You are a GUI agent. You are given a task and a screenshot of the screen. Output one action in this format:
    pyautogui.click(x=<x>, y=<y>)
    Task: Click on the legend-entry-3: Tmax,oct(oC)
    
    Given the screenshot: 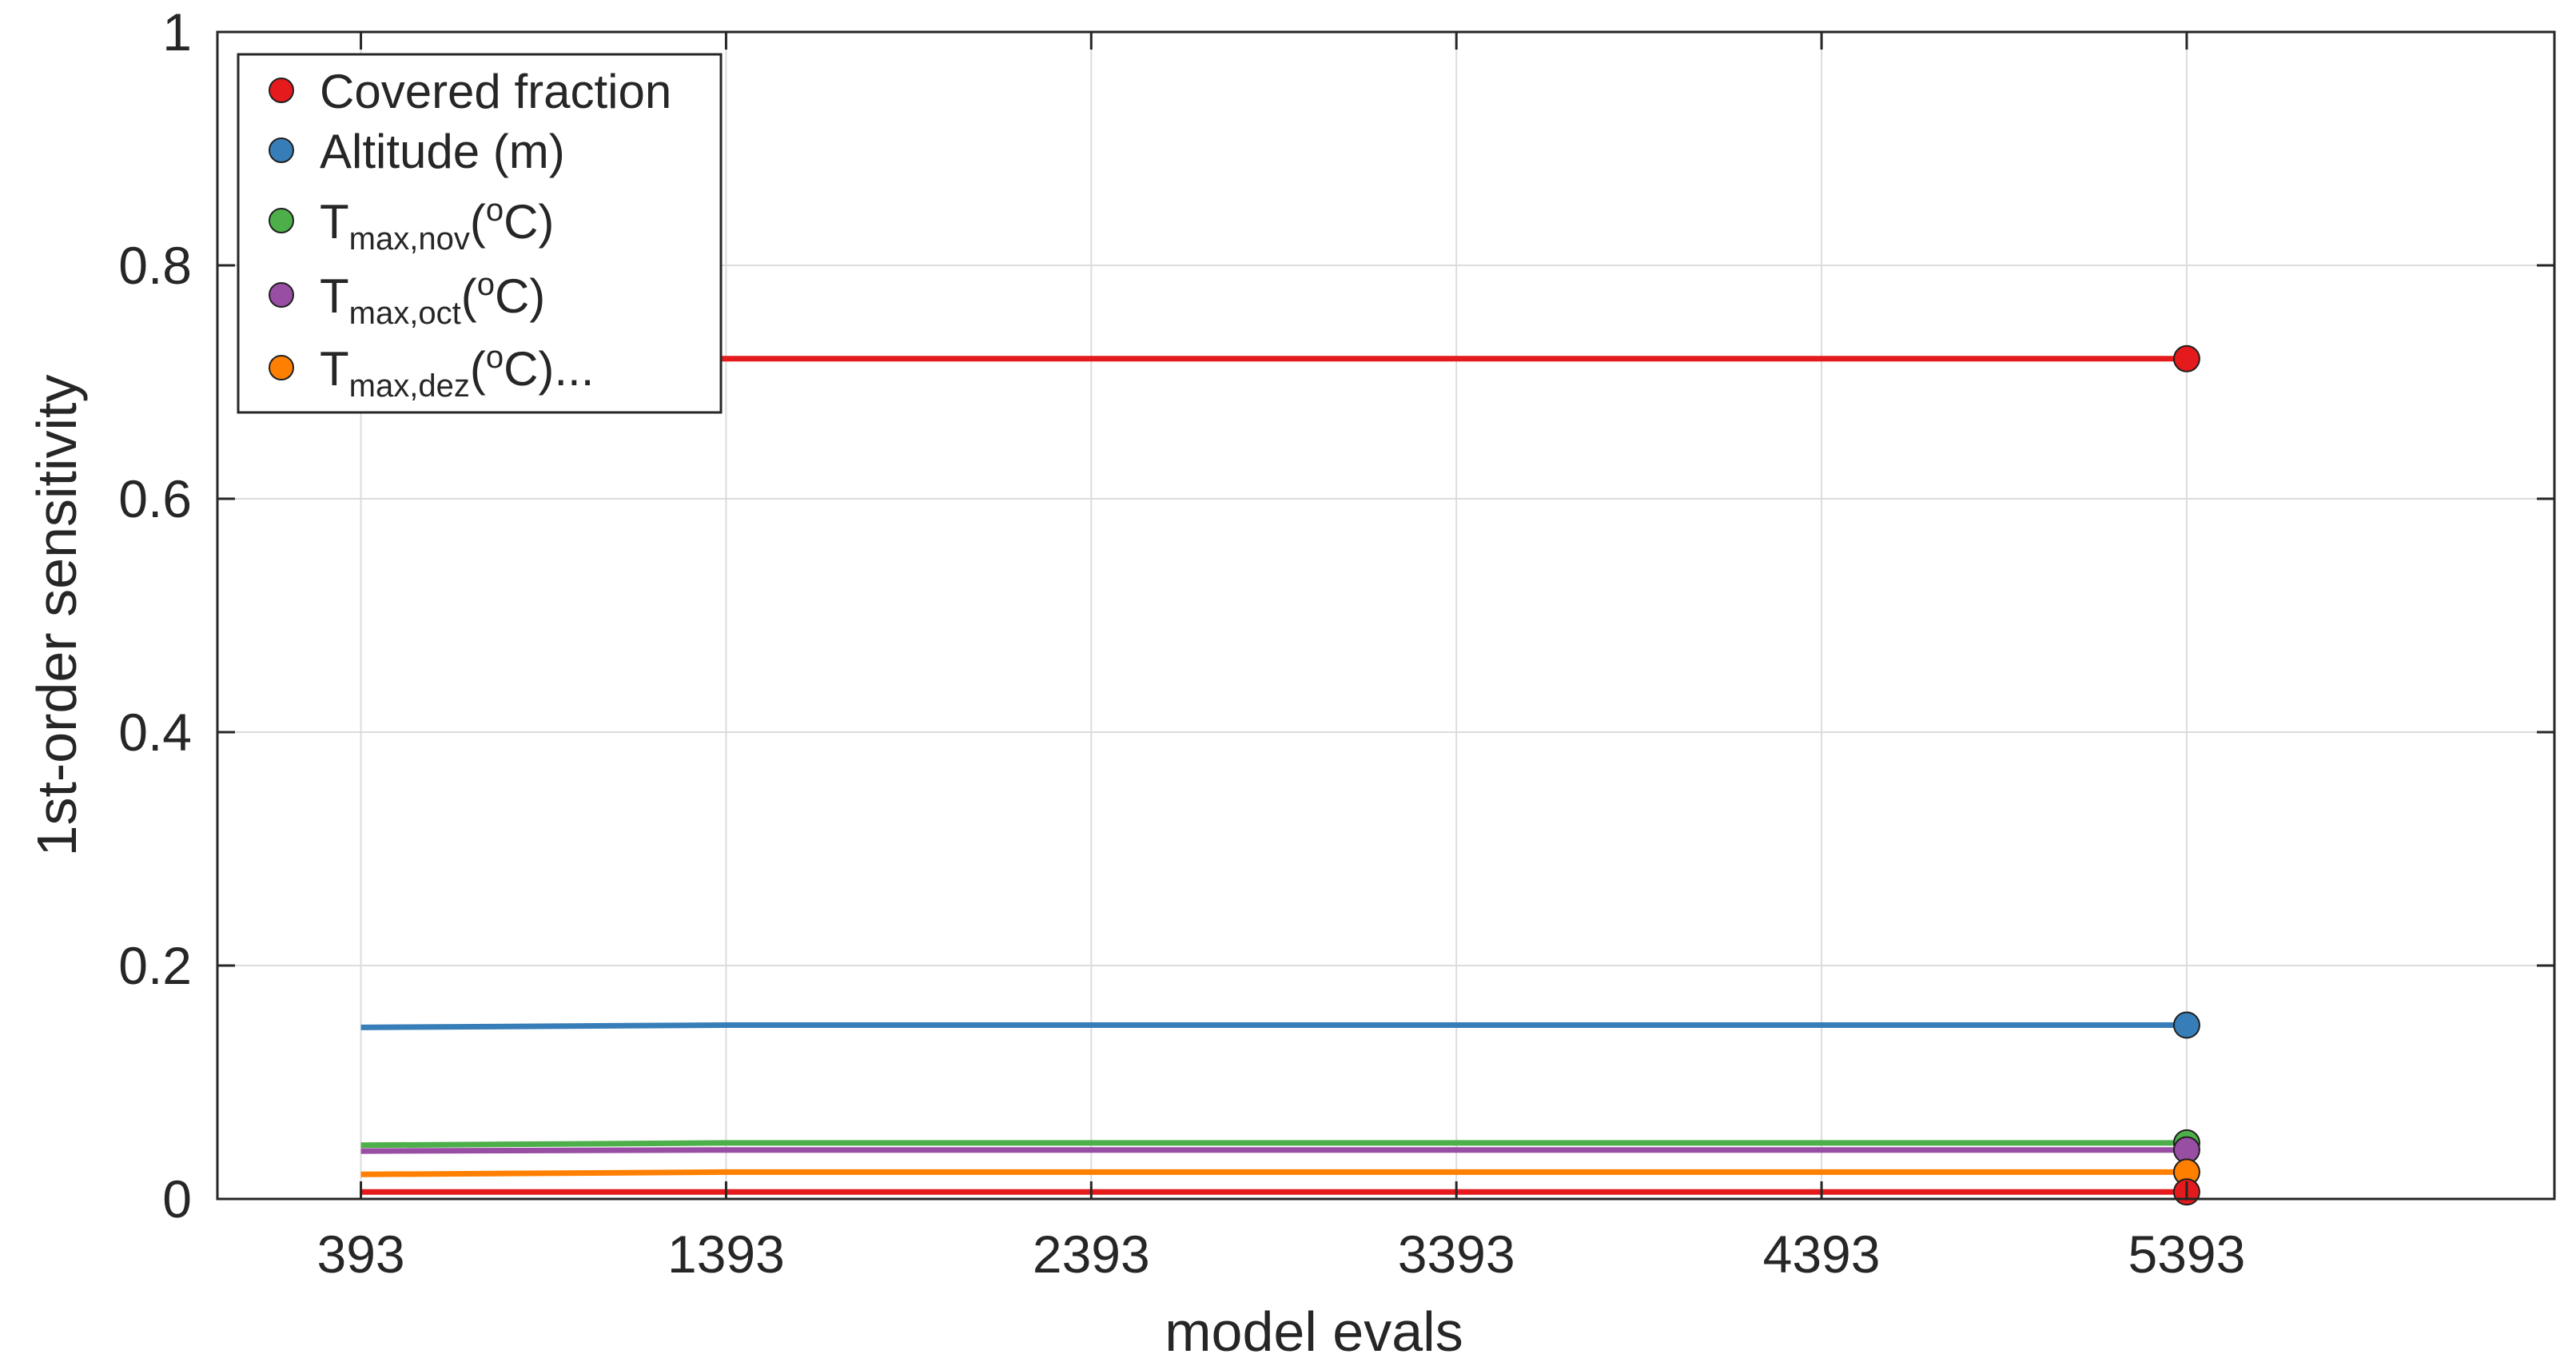 What is the action you would take?
    pyautogui.click(x=432, y=299)
    